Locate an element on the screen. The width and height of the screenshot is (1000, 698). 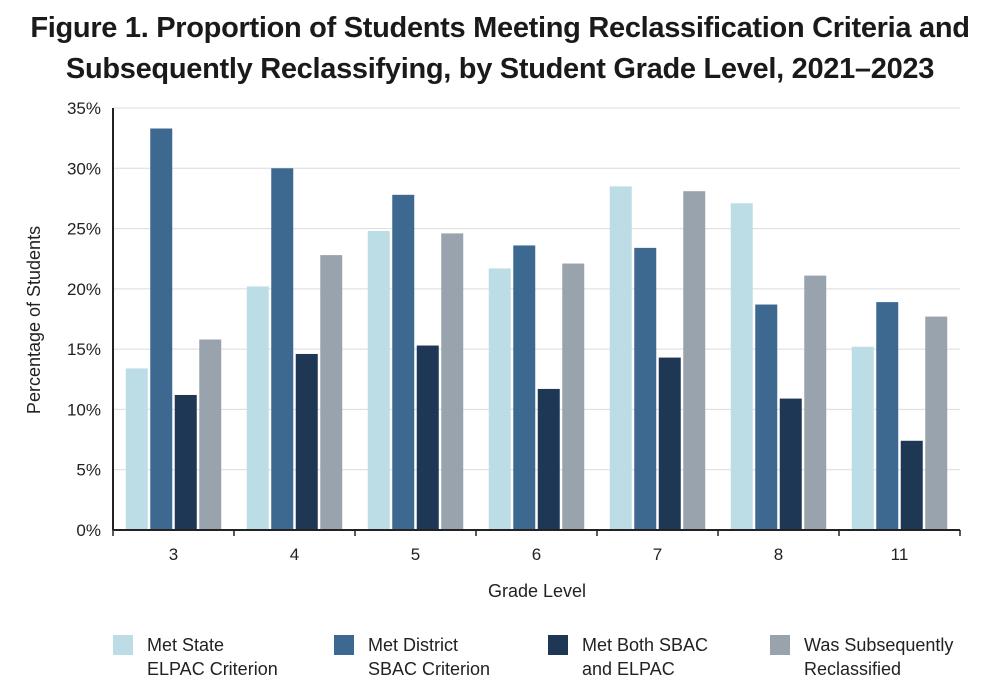
y-tick-label: 10% is located at coordinates (84, 409).